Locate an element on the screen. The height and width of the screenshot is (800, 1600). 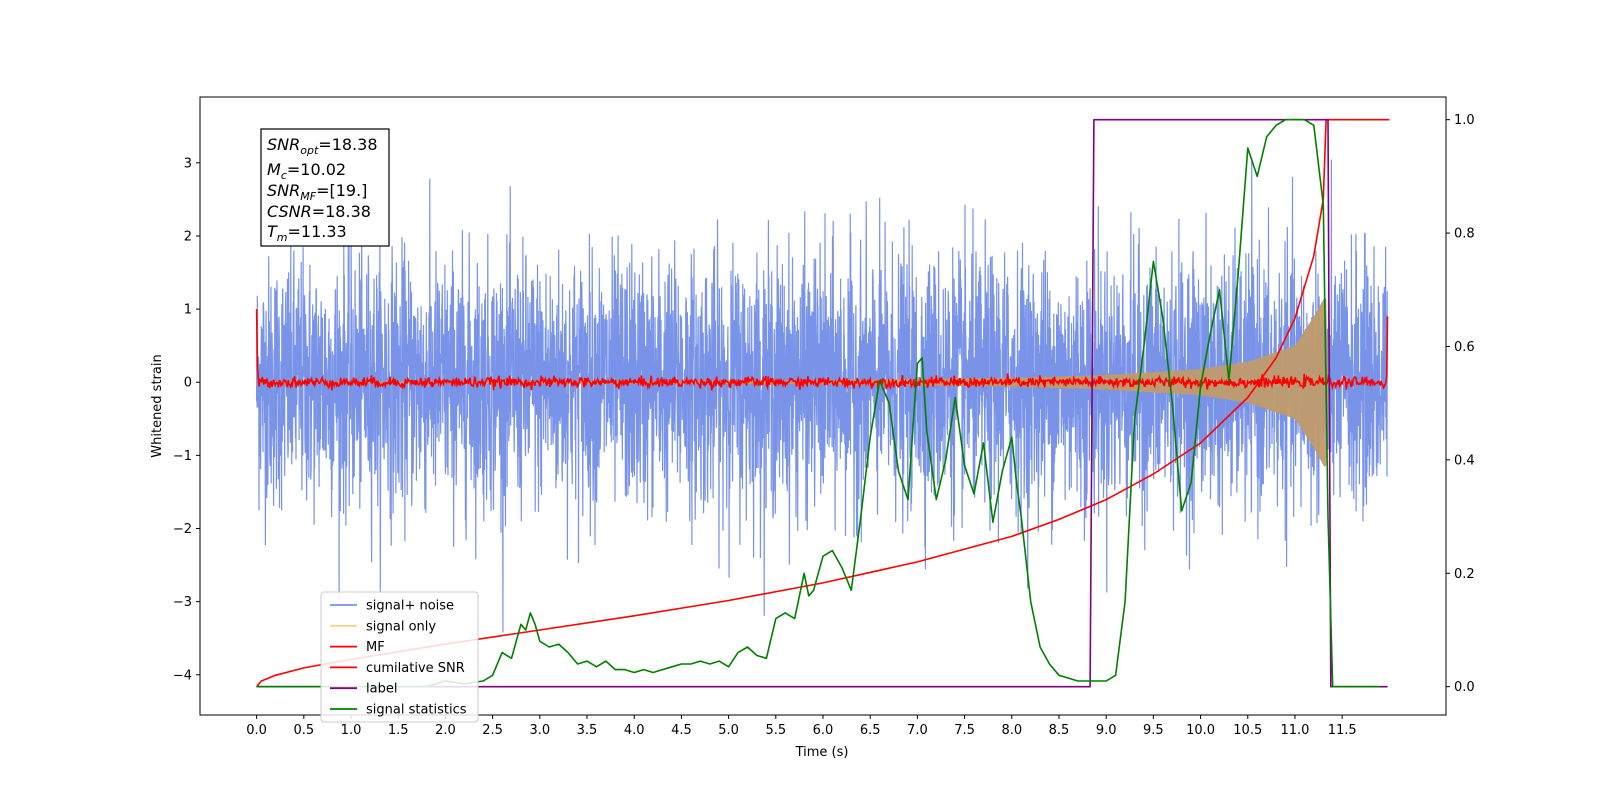
legend-label: signal statistics is located at coordinates (416, 710).